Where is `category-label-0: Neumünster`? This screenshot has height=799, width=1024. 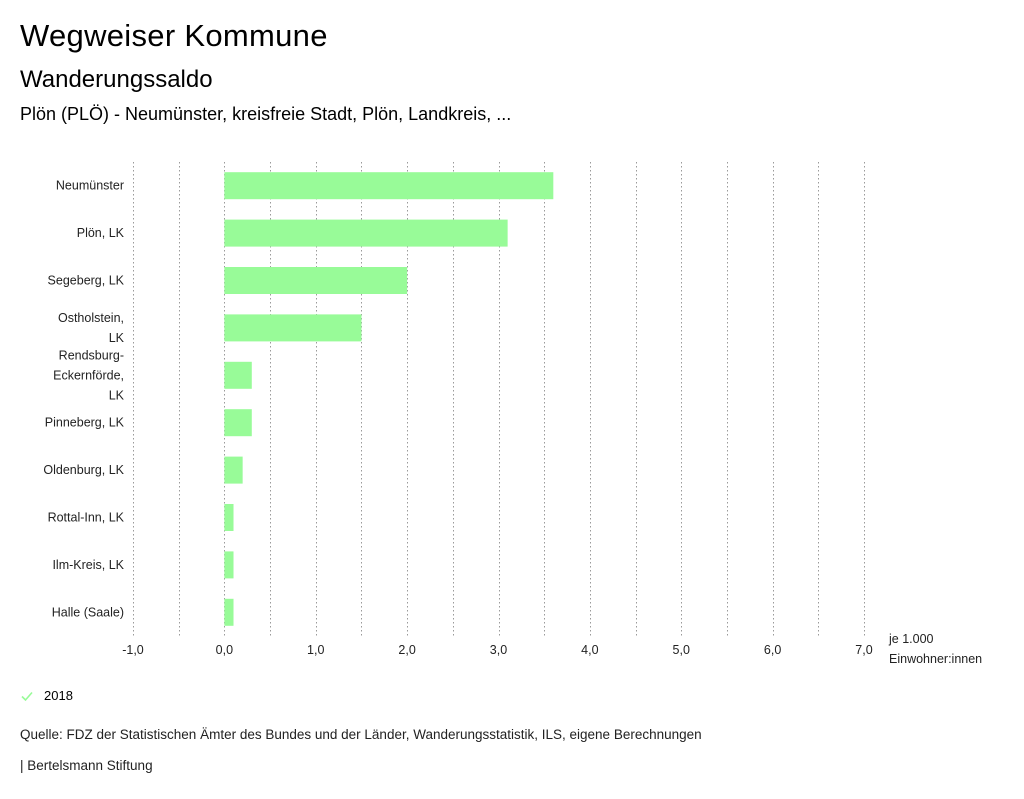
category-label-0: Neumünster is located at coordinates (90, 186).